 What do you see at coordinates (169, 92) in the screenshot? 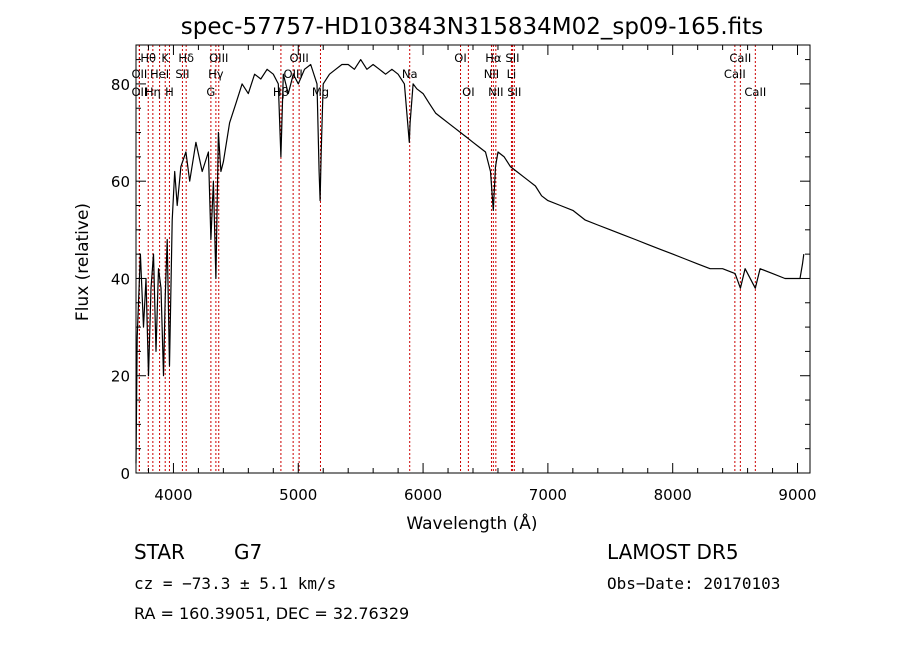
I see `line-label-6: H` at bounding box center [169, 92].